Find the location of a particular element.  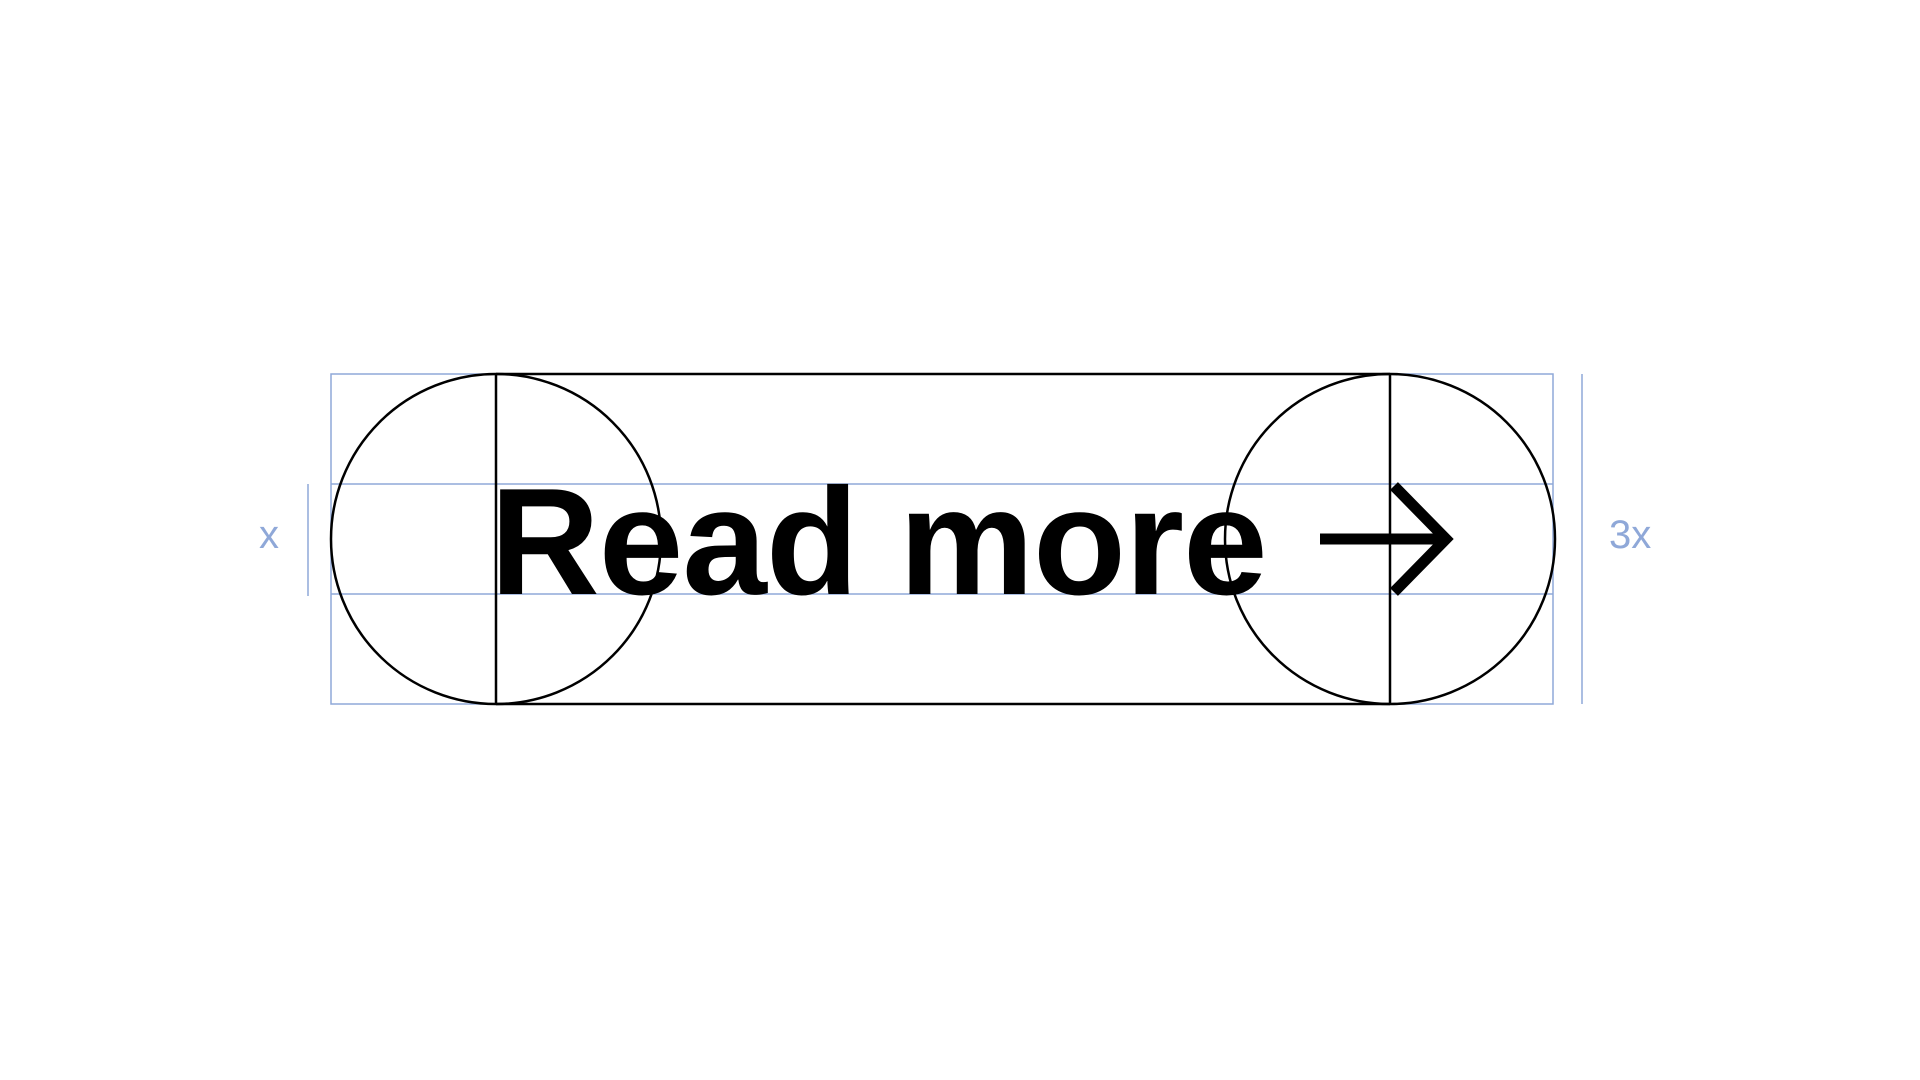

text-height-label: x is located at coordinates (269, 535).